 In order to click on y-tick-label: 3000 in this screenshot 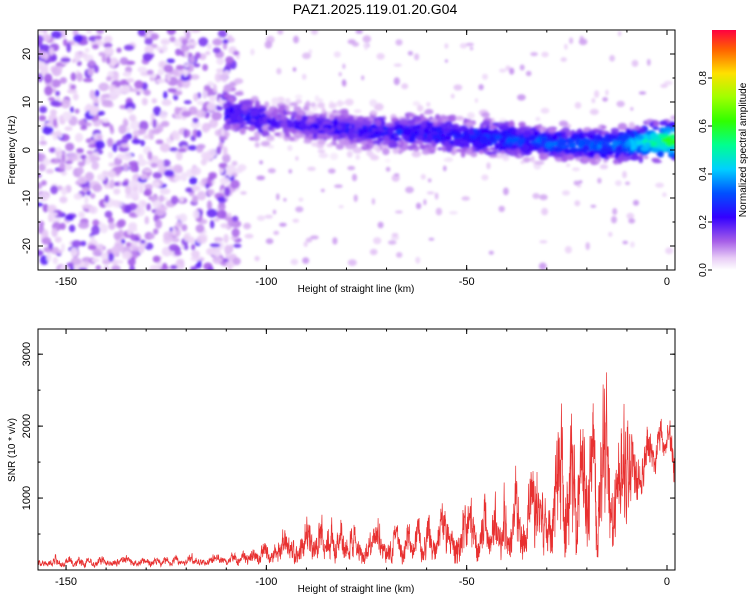, I will do `click(27, 354)`.